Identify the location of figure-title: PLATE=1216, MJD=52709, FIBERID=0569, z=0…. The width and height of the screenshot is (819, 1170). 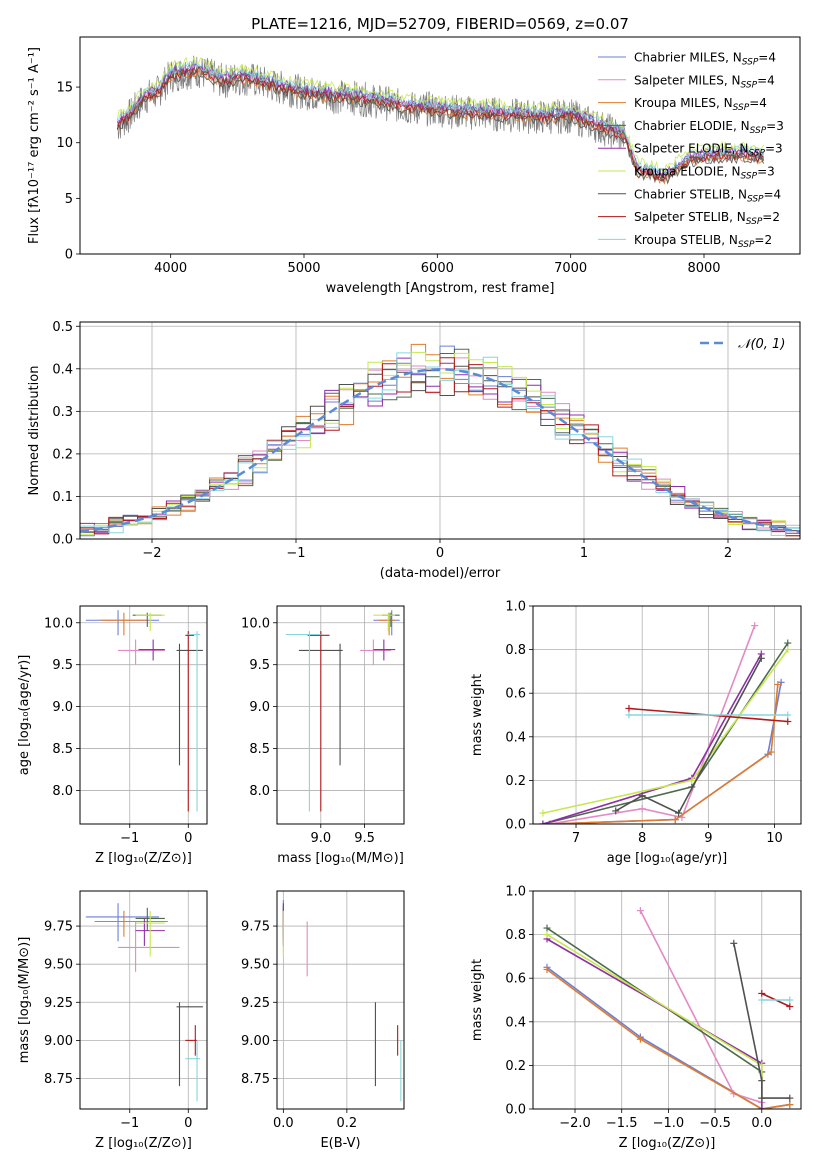
(440, 24).